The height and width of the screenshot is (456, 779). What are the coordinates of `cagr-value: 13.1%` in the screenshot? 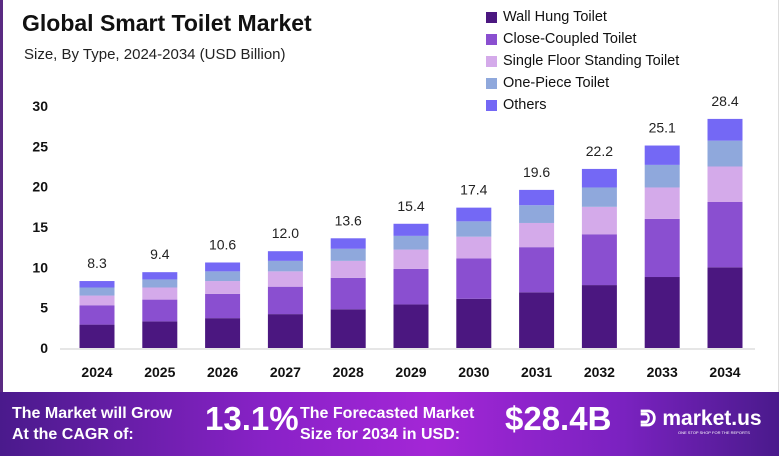 It's located at (252, 418).